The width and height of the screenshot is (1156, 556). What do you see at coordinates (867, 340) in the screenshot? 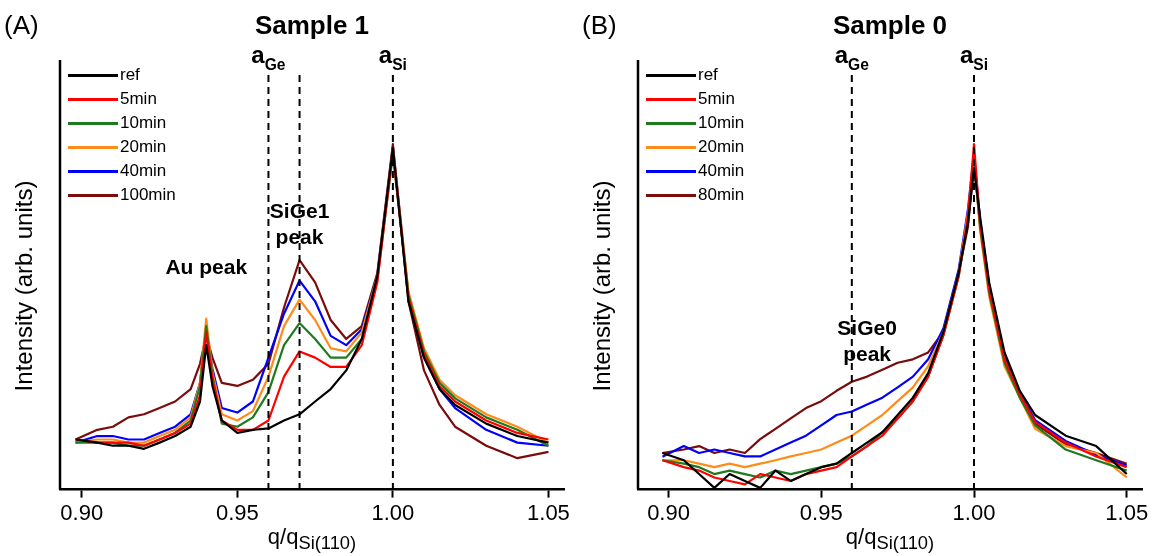
I see `annotation: SiGe0 peak` at bounding box center [867, 340].